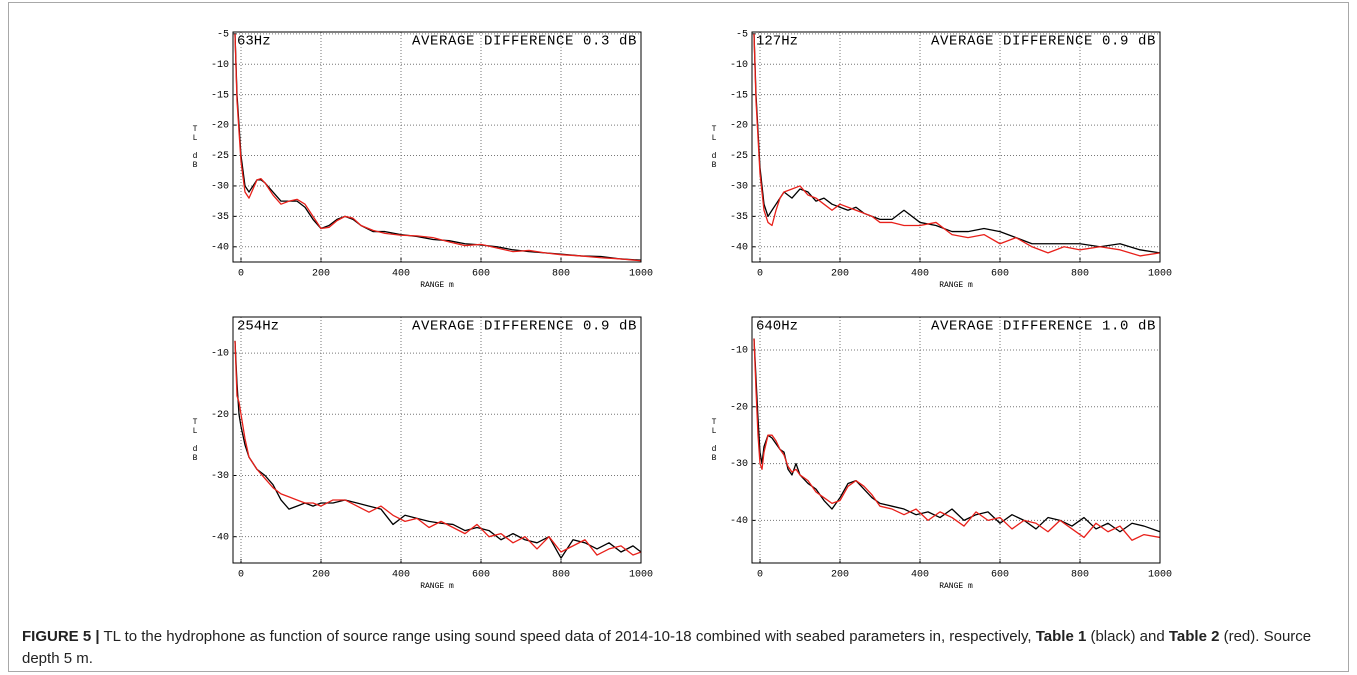  I want to click on annotation: AVERAGE DIFFERENCE 0.3 dB, so click(524, 42).